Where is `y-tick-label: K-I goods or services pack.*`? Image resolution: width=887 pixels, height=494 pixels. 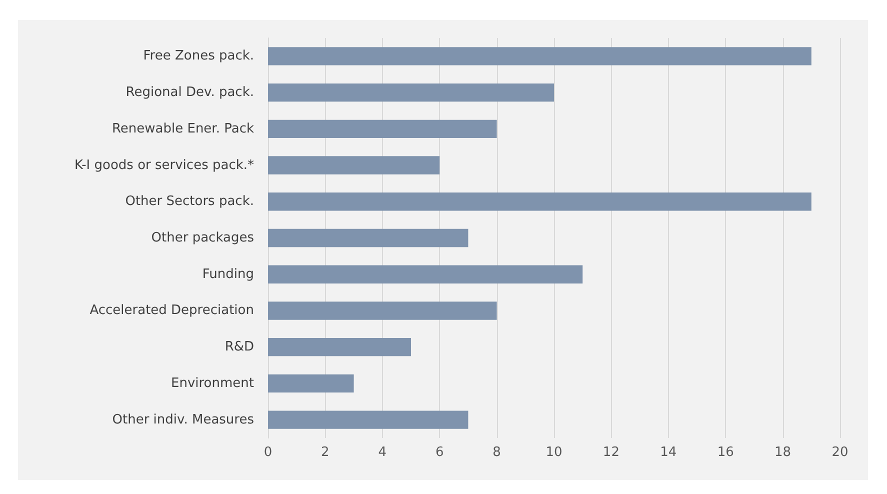 y-tick-label: K-I goods or services pack.* is located at coordinates (164, 165).